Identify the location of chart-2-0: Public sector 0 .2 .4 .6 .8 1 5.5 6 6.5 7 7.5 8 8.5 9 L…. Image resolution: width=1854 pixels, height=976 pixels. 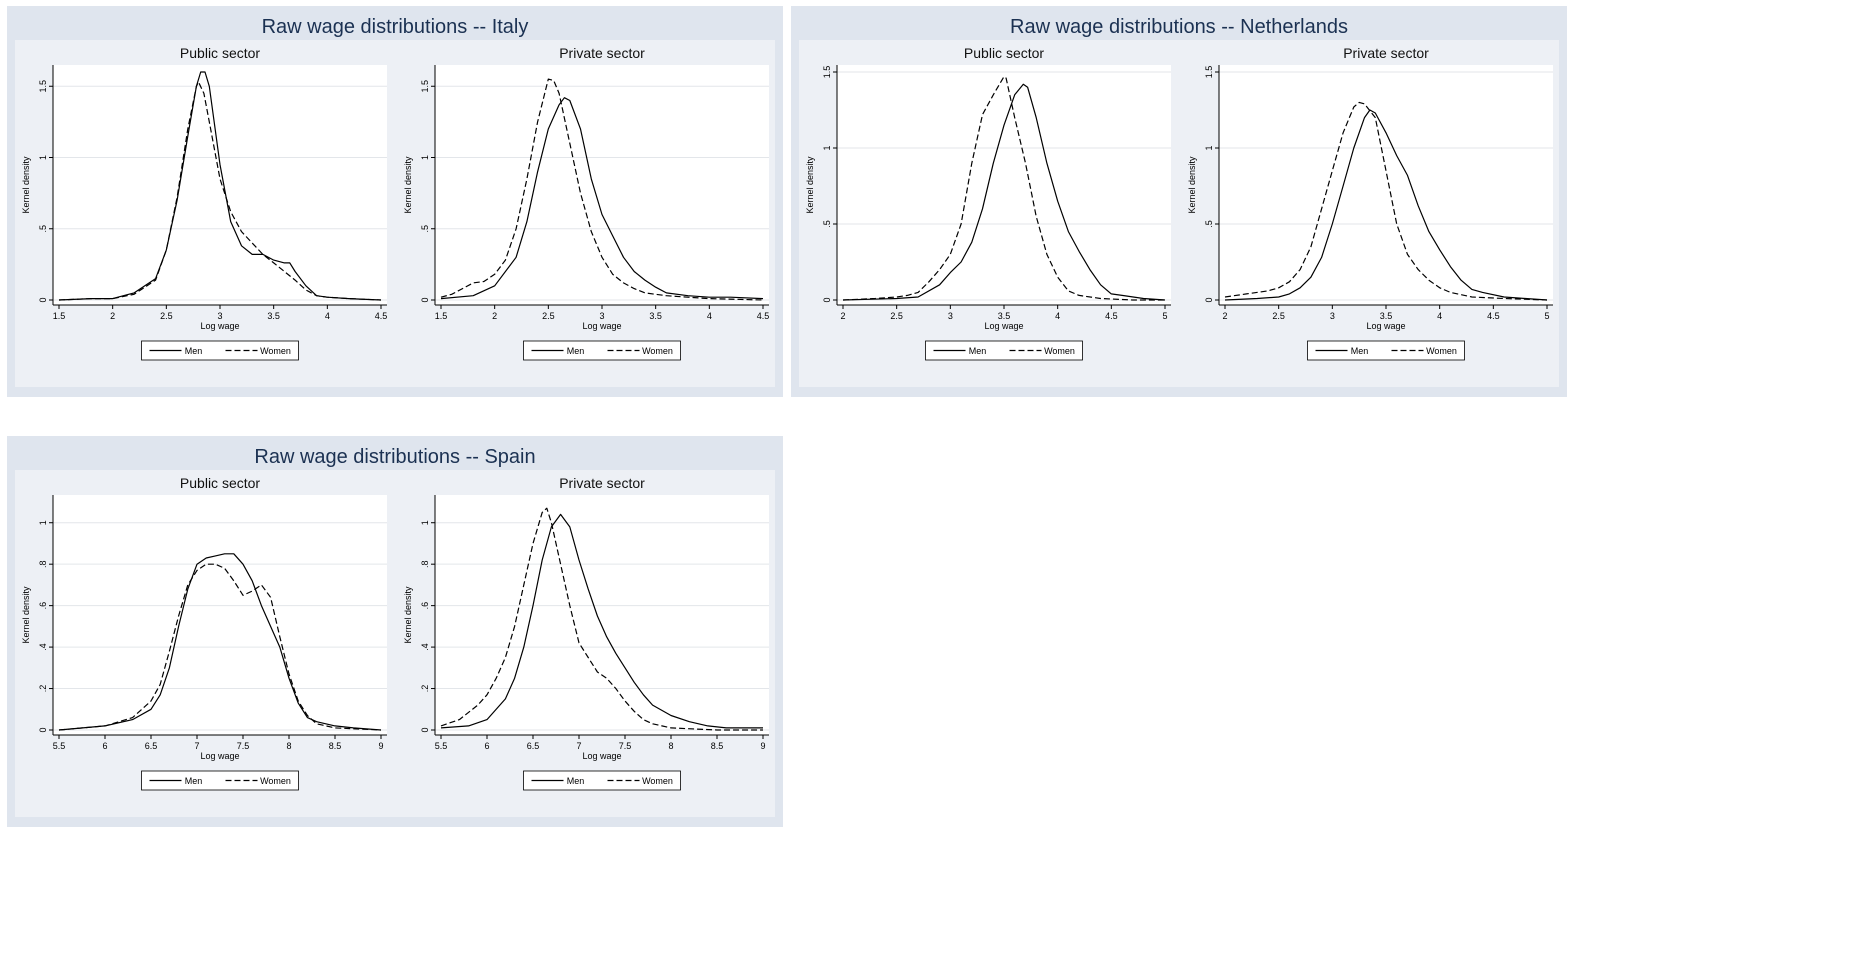
(204, 633).